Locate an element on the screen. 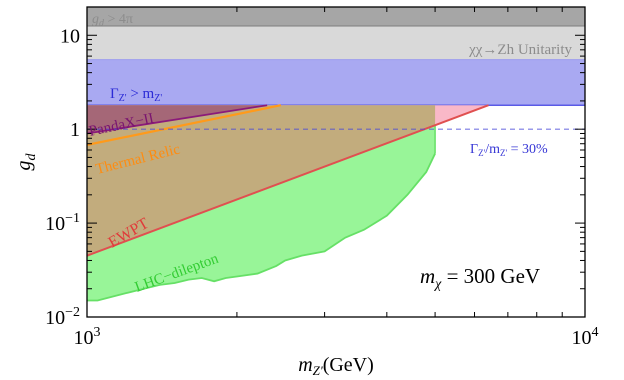 The width and height of the screenshot is (624, 380). x-axis-title: mZ'(GeV) is located at coordinates (336, 366).